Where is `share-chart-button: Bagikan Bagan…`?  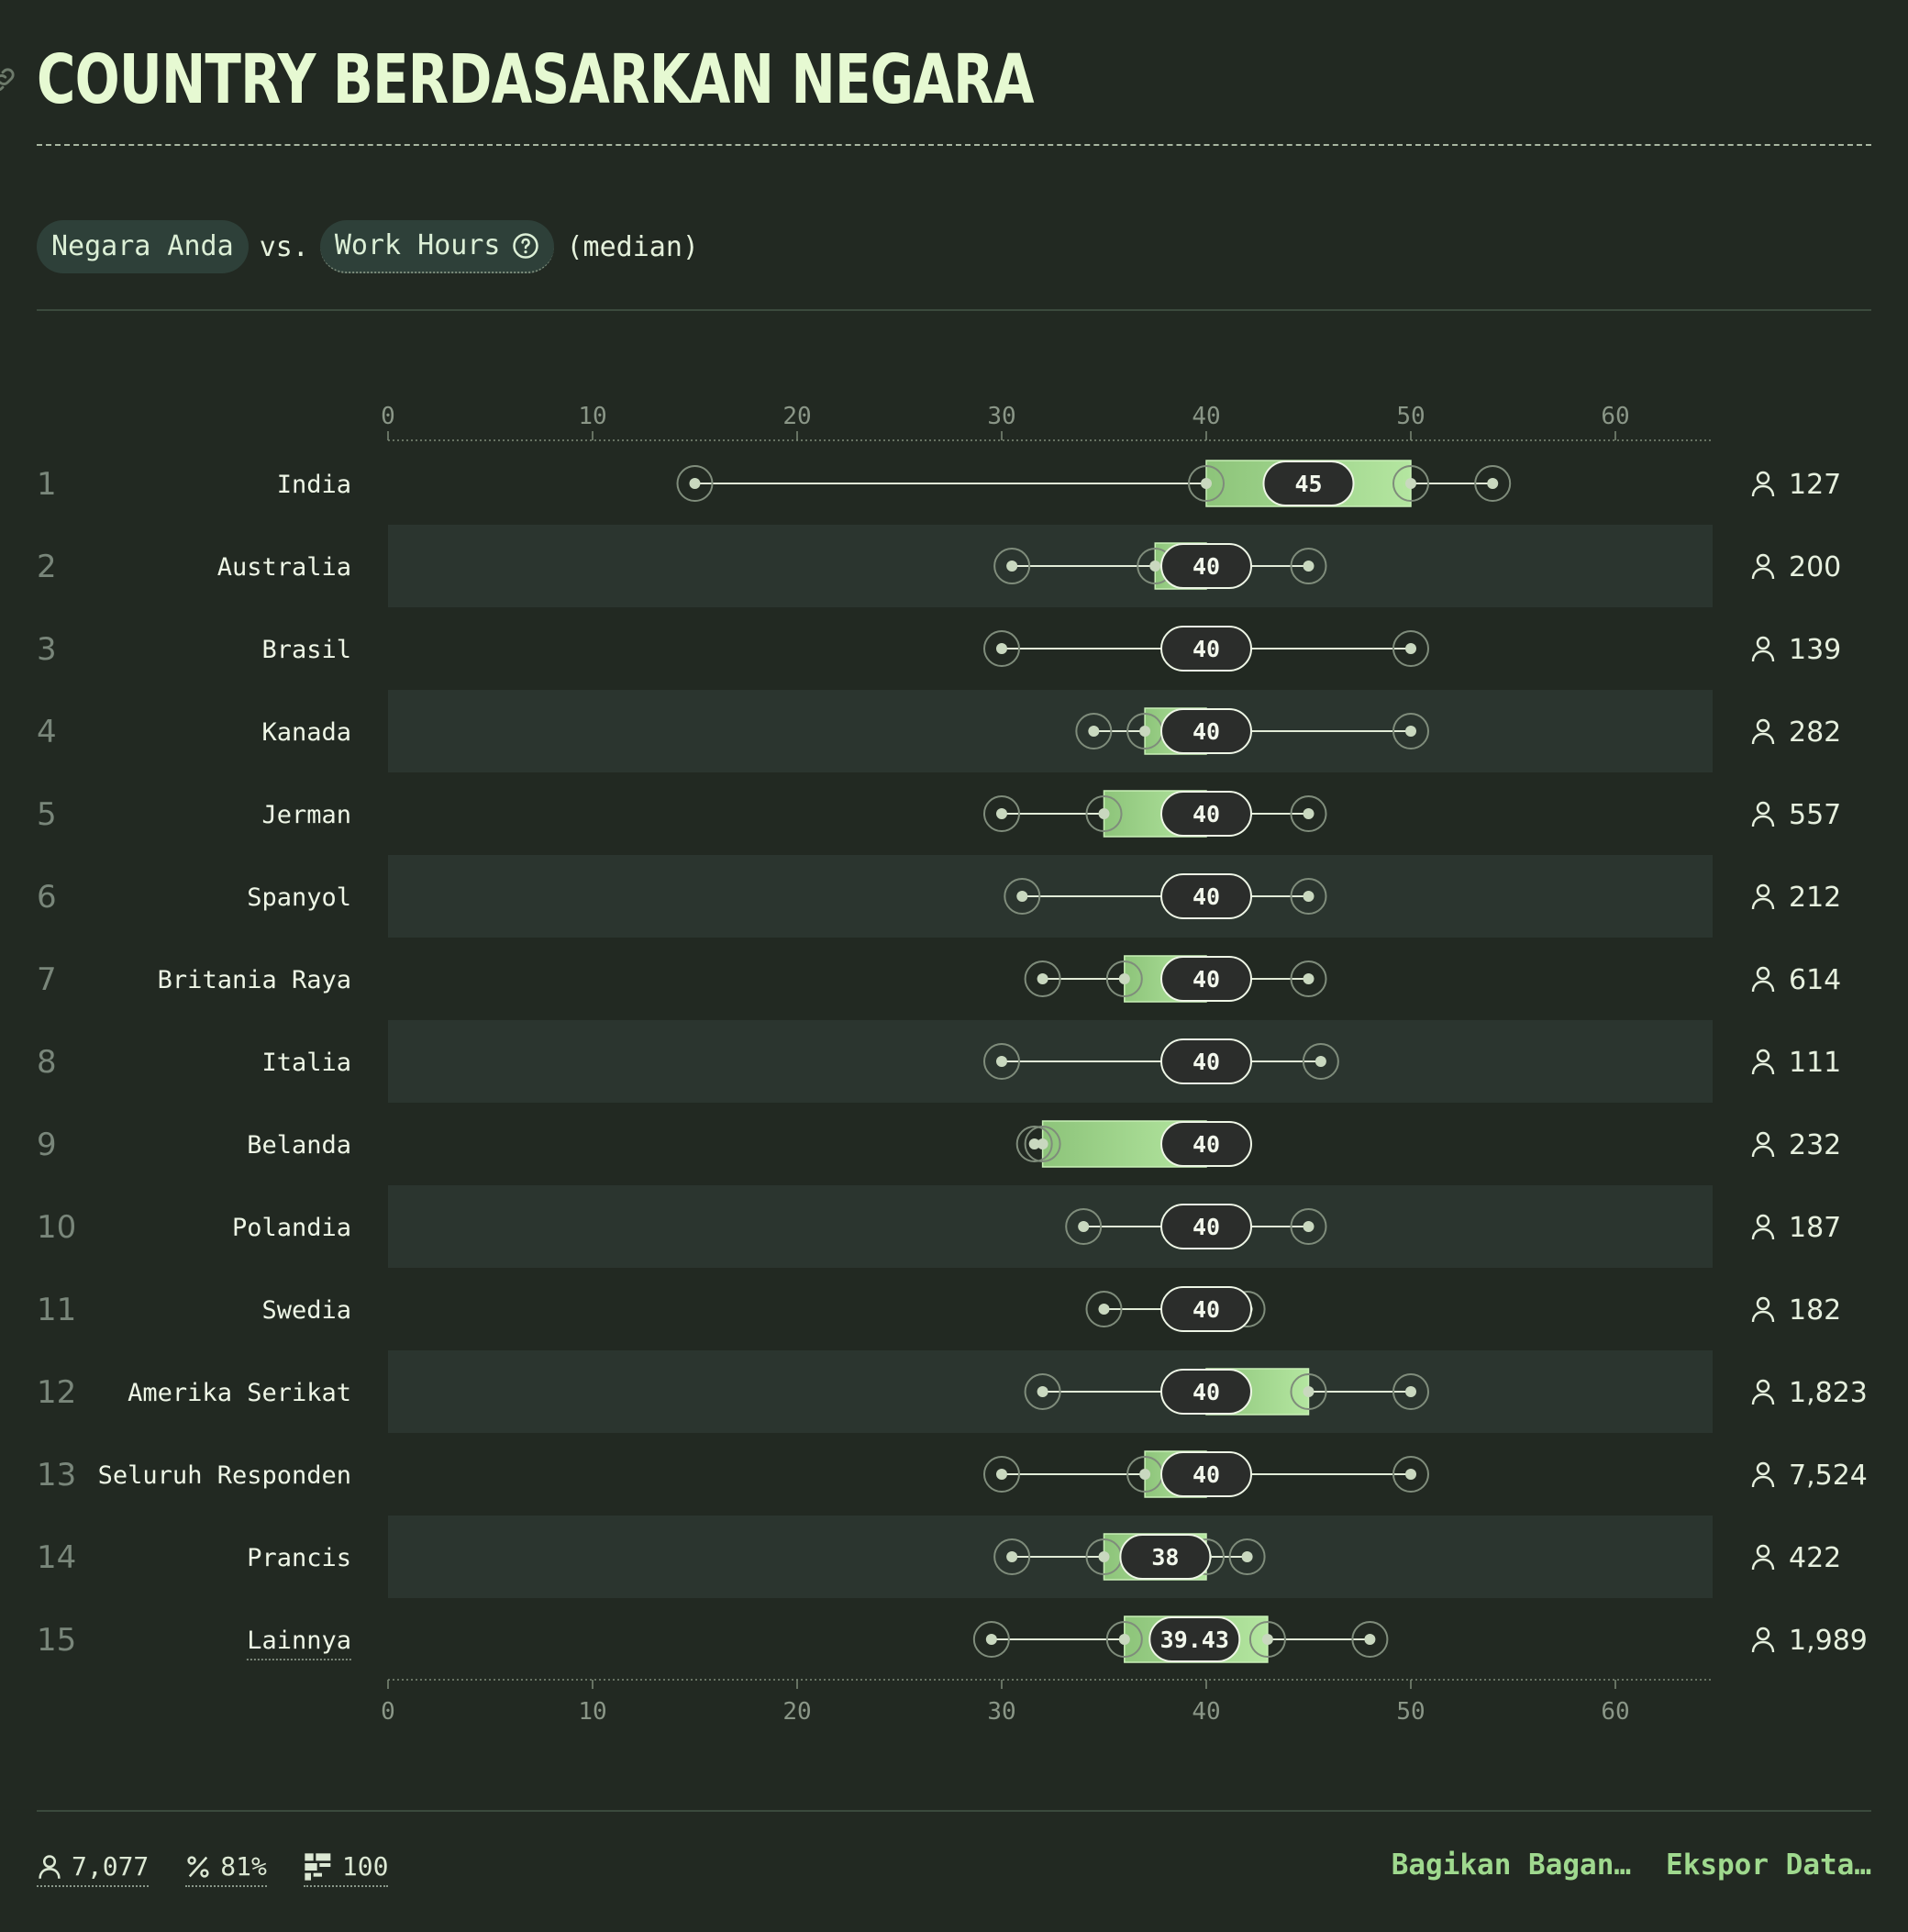 share-chart-button: Bagikan Bagan… is located at coordinates (1511, 1865).